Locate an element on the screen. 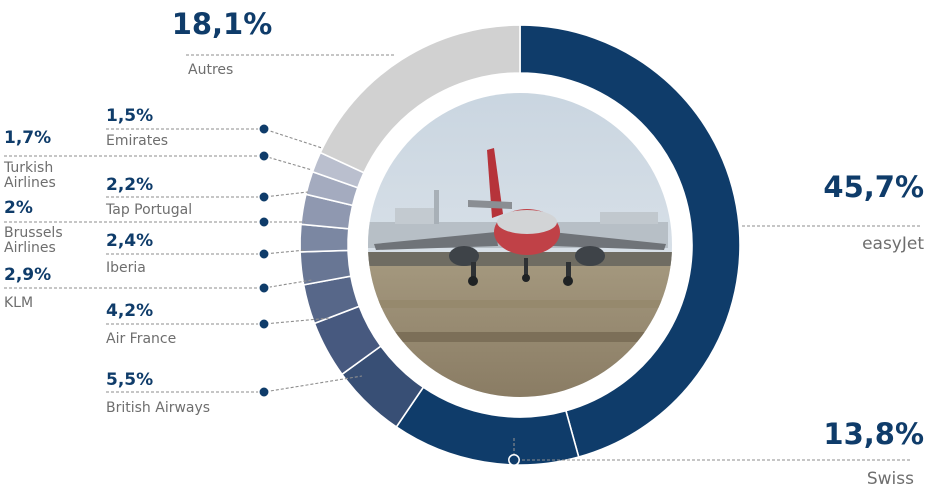 This screenshot has height=487, width=938. name-label-autres: Autres is located at coordinates (210, 70).